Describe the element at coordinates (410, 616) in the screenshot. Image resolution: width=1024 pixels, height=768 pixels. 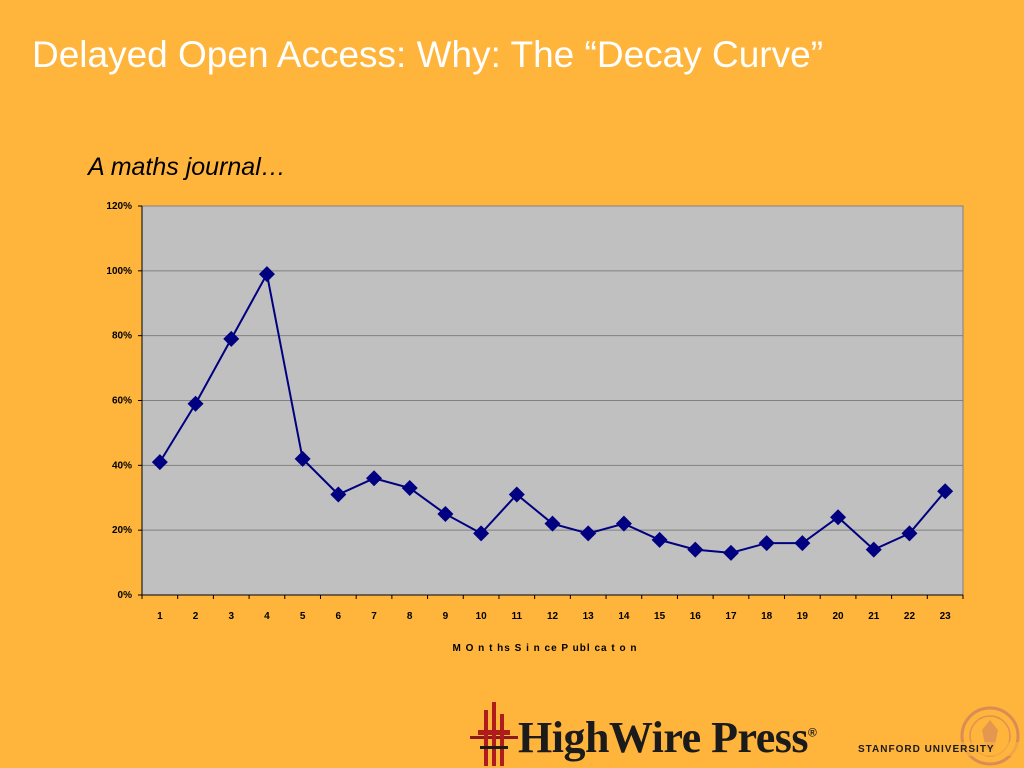
I see `x-tick-label: 8` at that location.